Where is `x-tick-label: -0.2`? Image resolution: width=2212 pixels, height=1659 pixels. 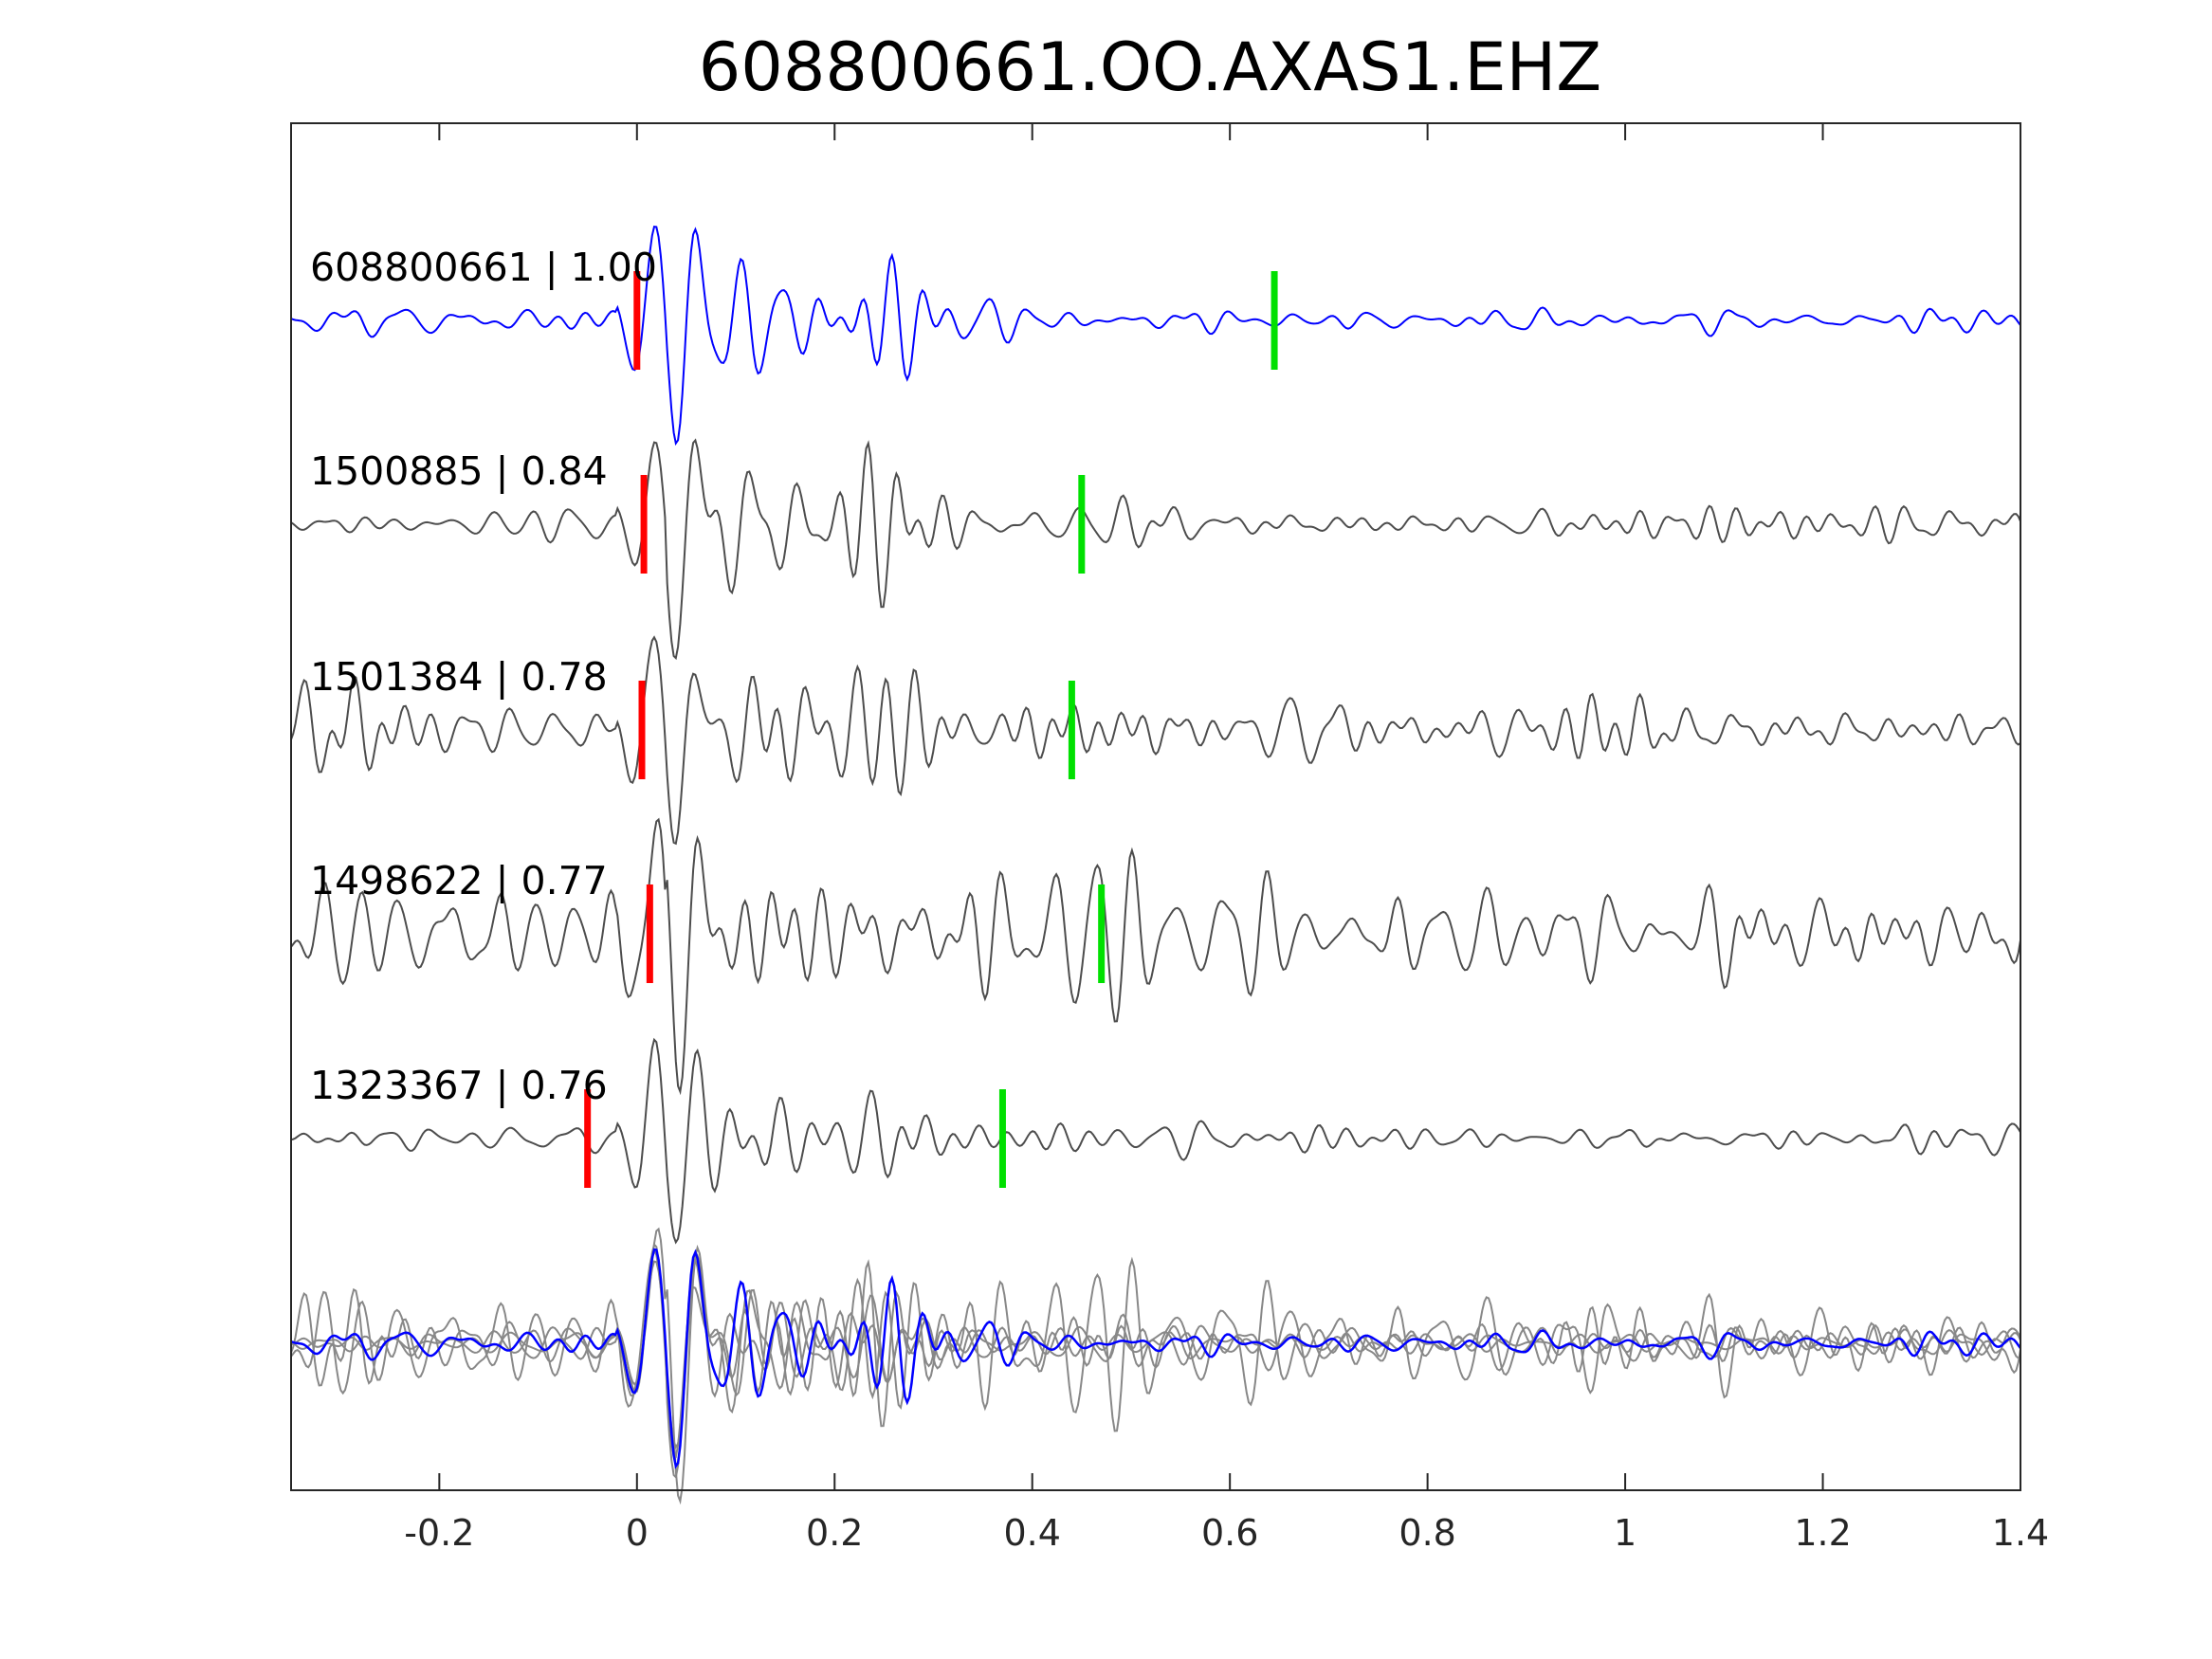
x-tick-label: -0.2 is located at coordinates (439, 1533).